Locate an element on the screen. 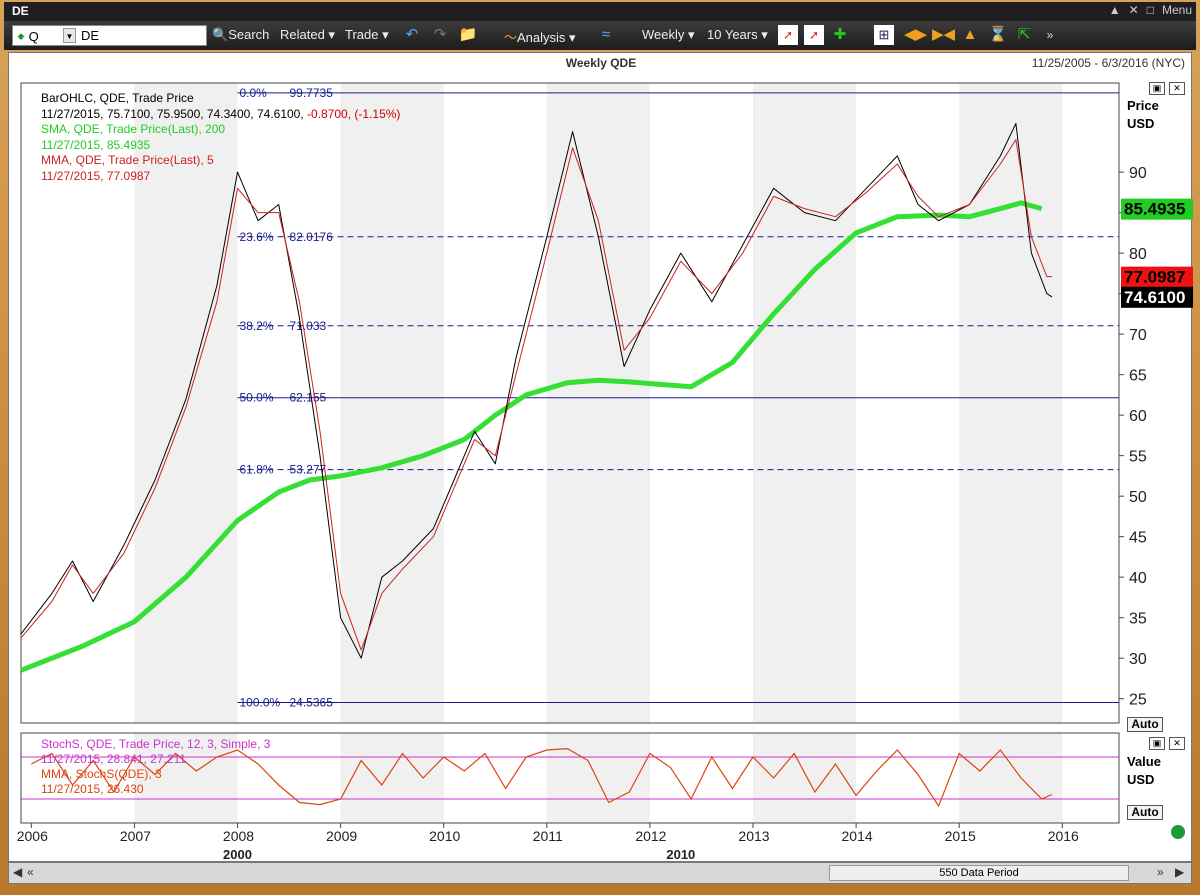 Image resolution: width=1200 pixels, height=895 pixels. legend-row: SMA, QDE, Trade Price(Last), 200 is located at coordinates (220, 130).